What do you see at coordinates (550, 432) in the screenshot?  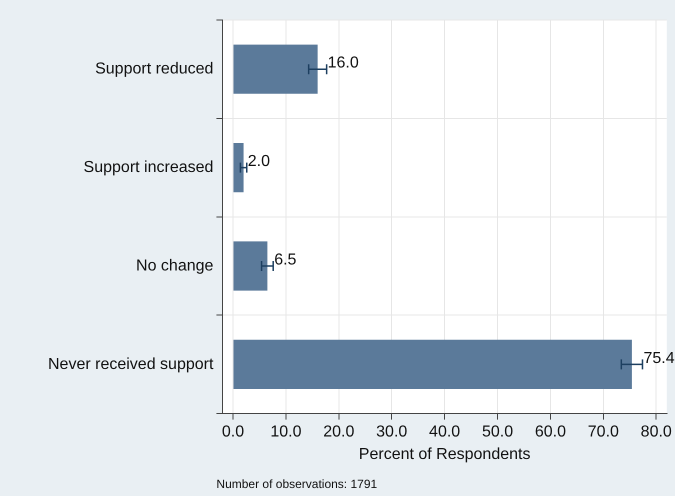 I see `x-tick-label: 60.0` at bounding box center [550, 432].